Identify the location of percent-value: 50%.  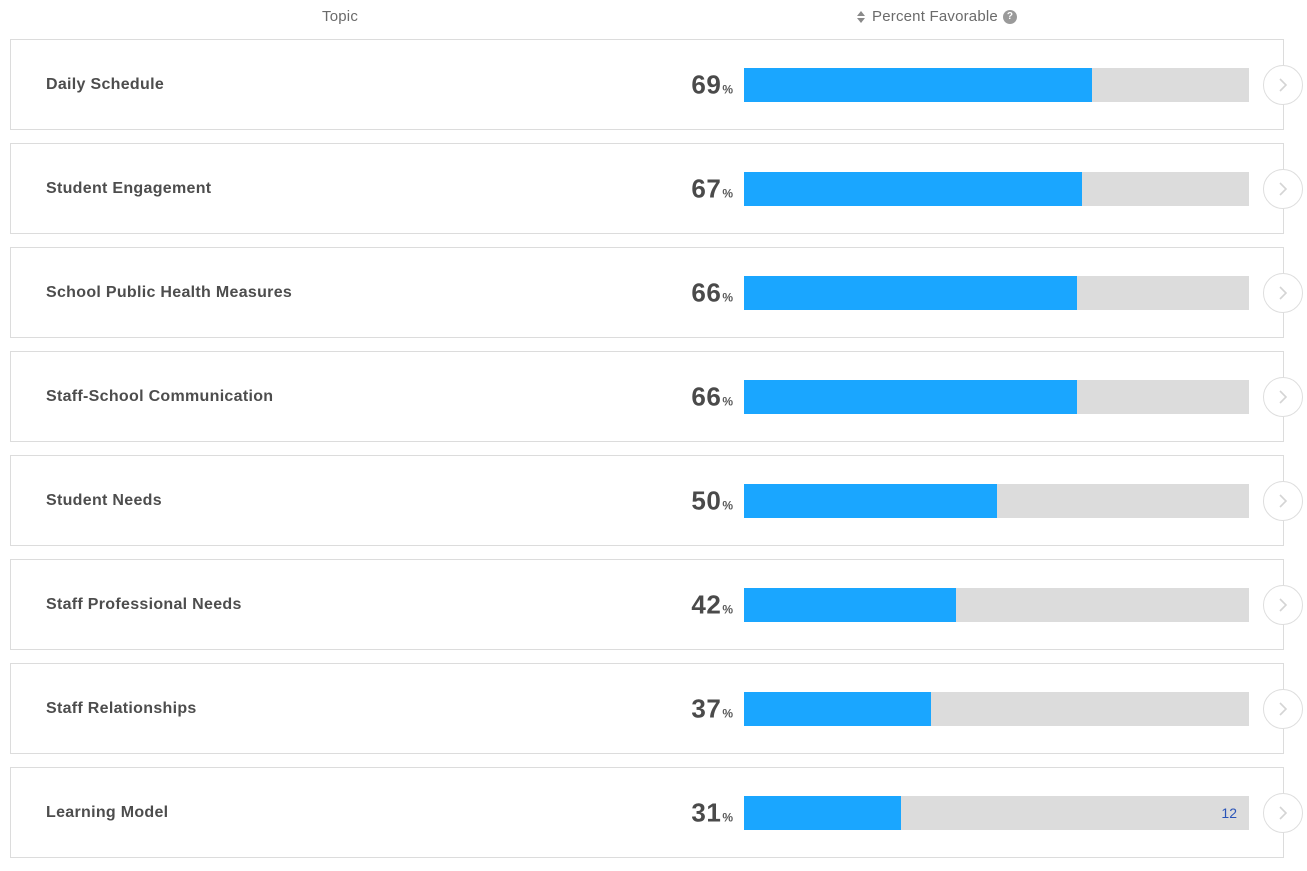
(712, 500).